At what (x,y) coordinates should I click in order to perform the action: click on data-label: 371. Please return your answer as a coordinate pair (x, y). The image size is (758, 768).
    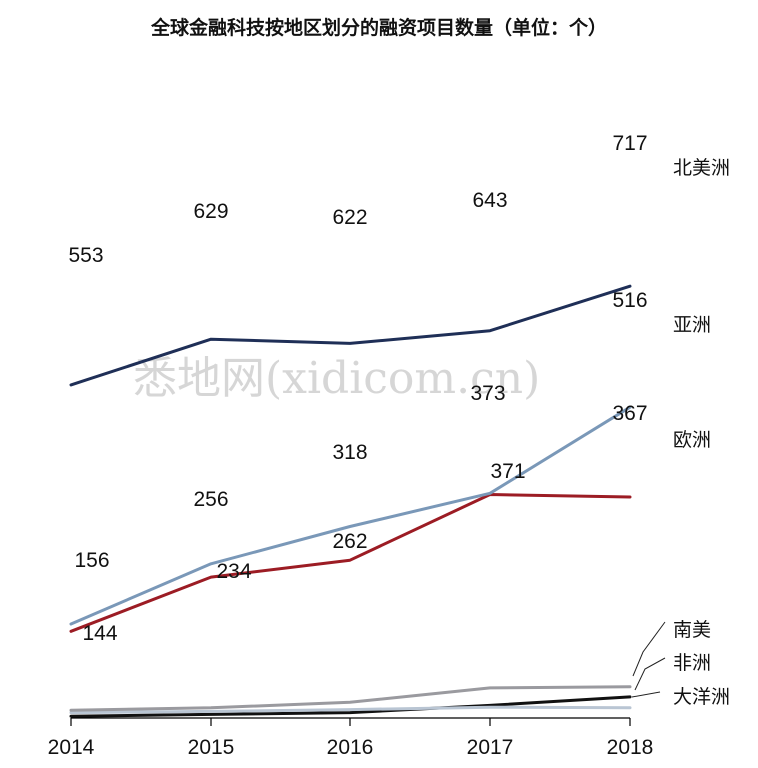
    Looking at the image, I should click on (507, 471).